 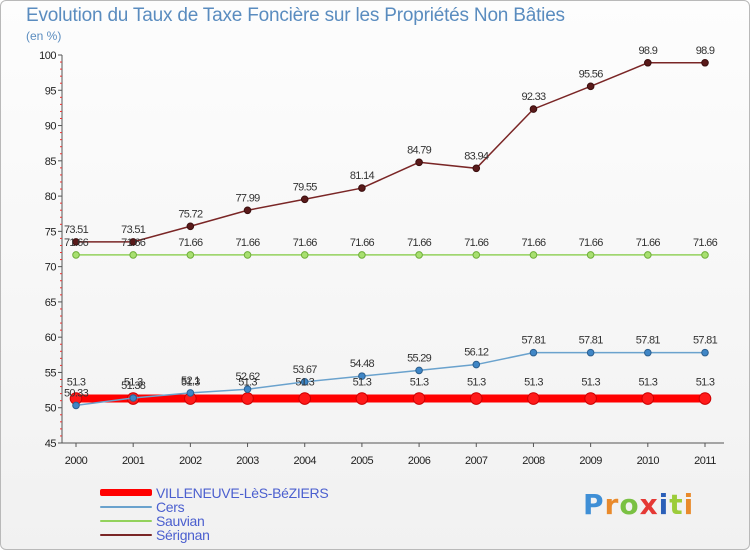 I want to click on y-tick-label: 55, so click(x=51, y=373).